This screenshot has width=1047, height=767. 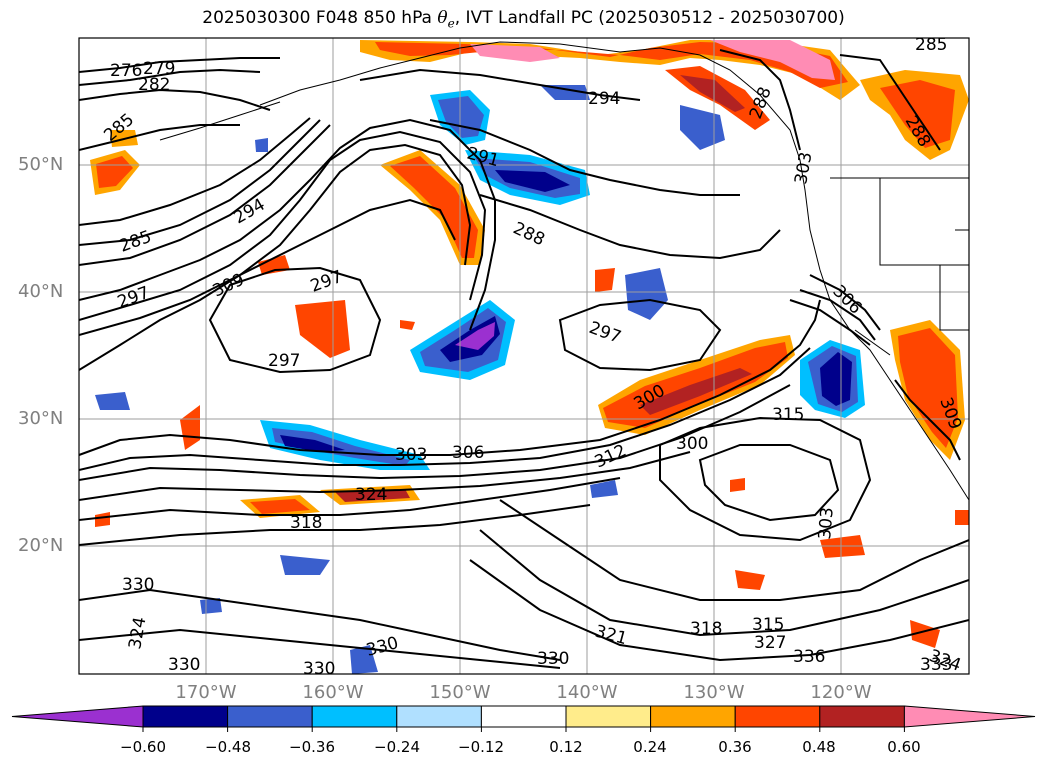 I want to click on colorbar-tick-label: −0.24, so click(x=397, y=747).